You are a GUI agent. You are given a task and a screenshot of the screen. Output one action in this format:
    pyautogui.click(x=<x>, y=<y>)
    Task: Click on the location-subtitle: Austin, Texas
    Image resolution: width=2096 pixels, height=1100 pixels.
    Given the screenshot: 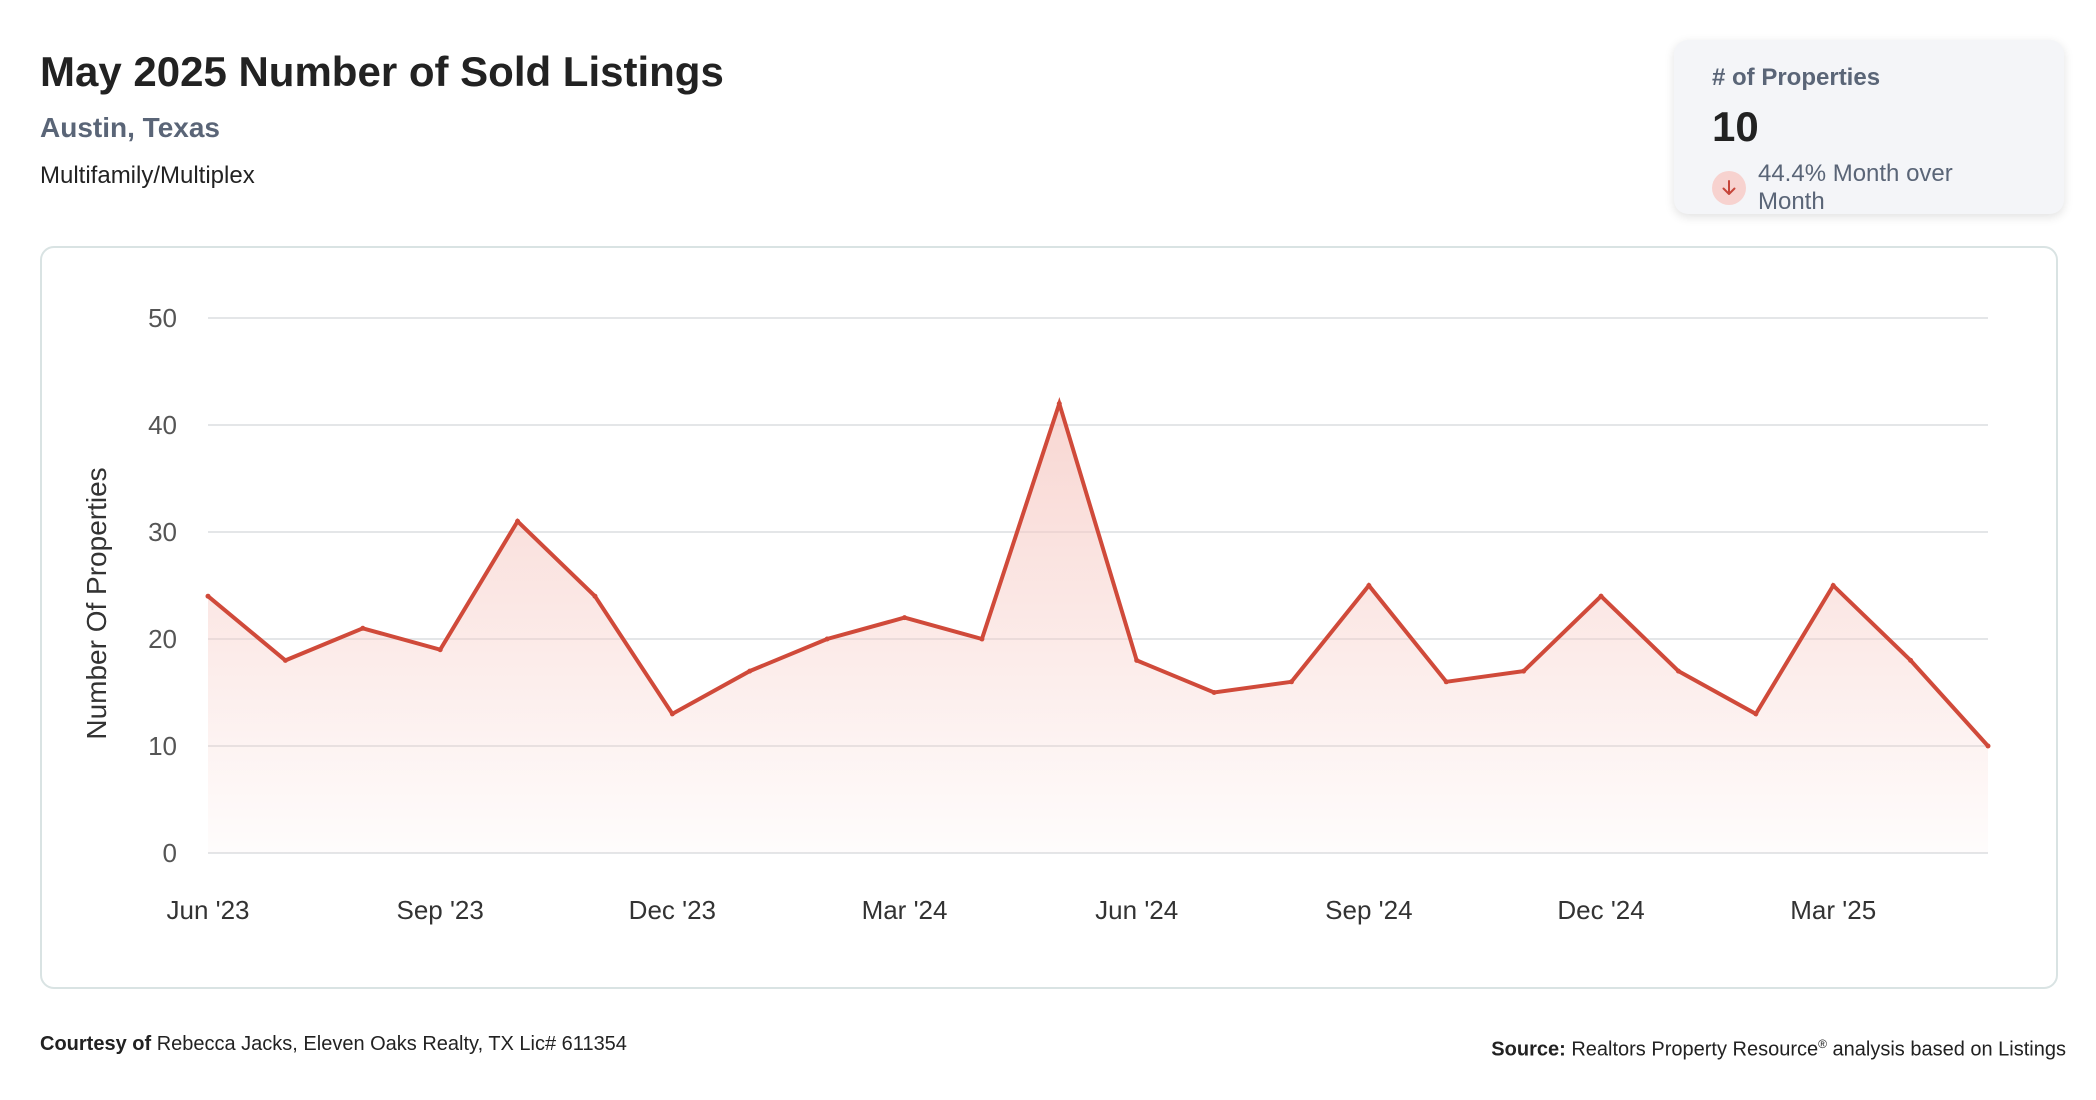 What is the action you would take?
    pyautogui.click(x=130, y=127)
    